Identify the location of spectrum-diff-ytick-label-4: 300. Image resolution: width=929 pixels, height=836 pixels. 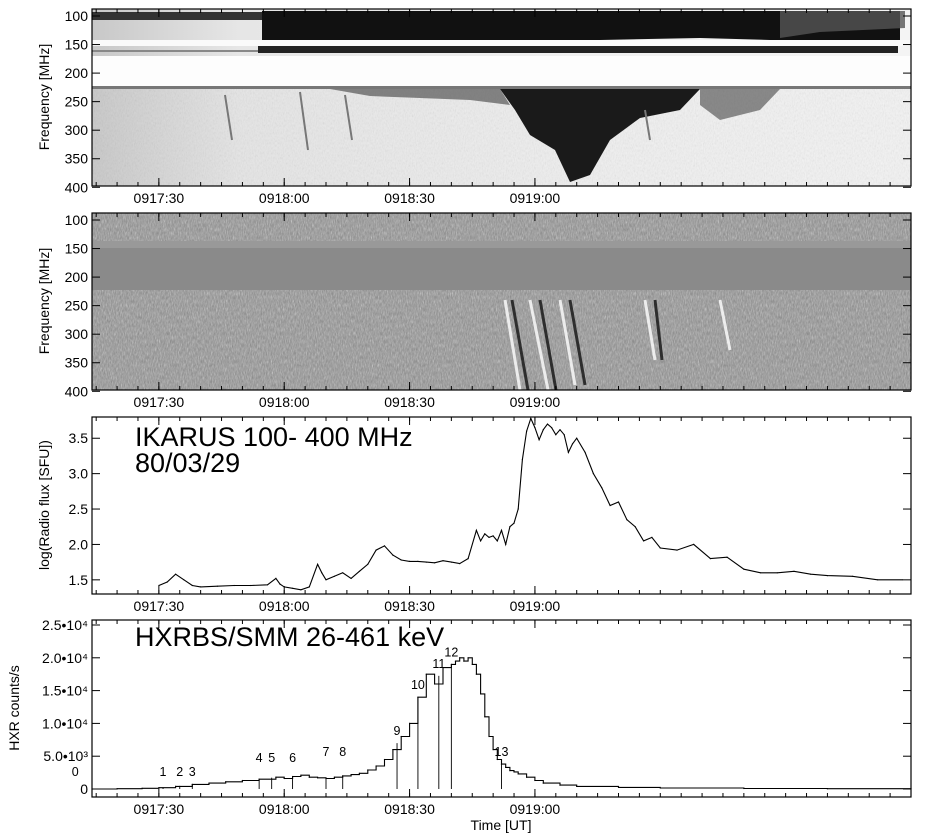
(77, 334).